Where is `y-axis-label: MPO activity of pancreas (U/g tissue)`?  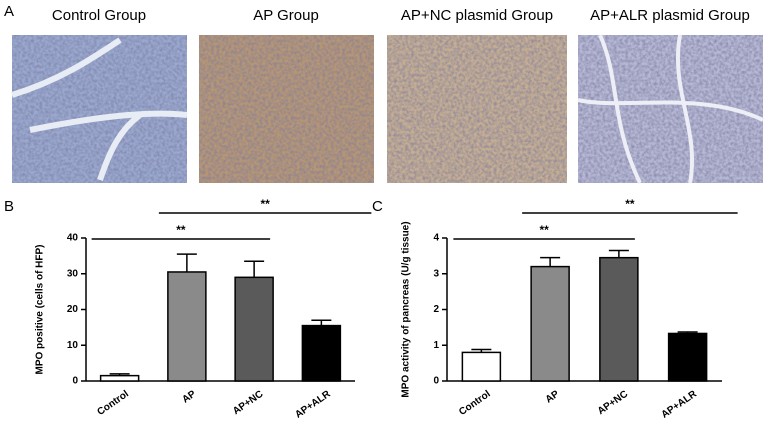 y-axis-label: MPO activity of pancreas (U/g tissue) is located at coordinates (406, 309).